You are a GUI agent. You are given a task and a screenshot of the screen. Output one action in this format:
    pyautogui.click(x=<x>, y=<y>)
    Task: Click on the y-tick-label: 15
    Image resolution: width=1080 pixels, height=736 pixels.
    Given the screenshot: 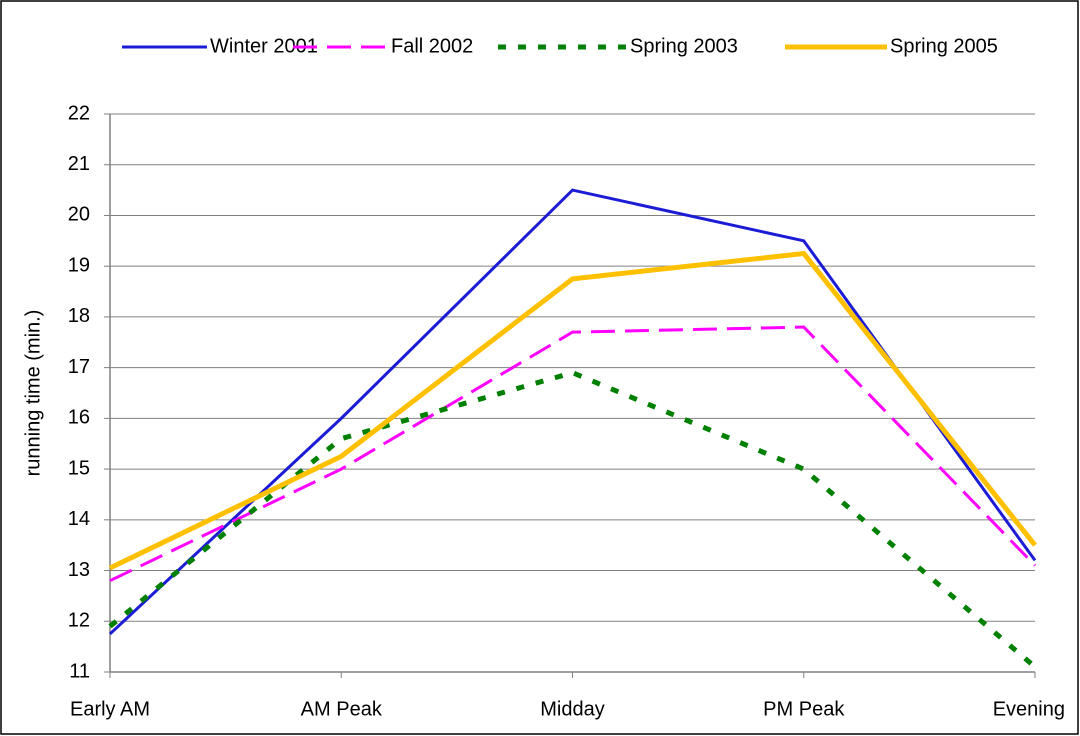 What is the action you would take?
    pyautogui.click(x=79, y=468)
    